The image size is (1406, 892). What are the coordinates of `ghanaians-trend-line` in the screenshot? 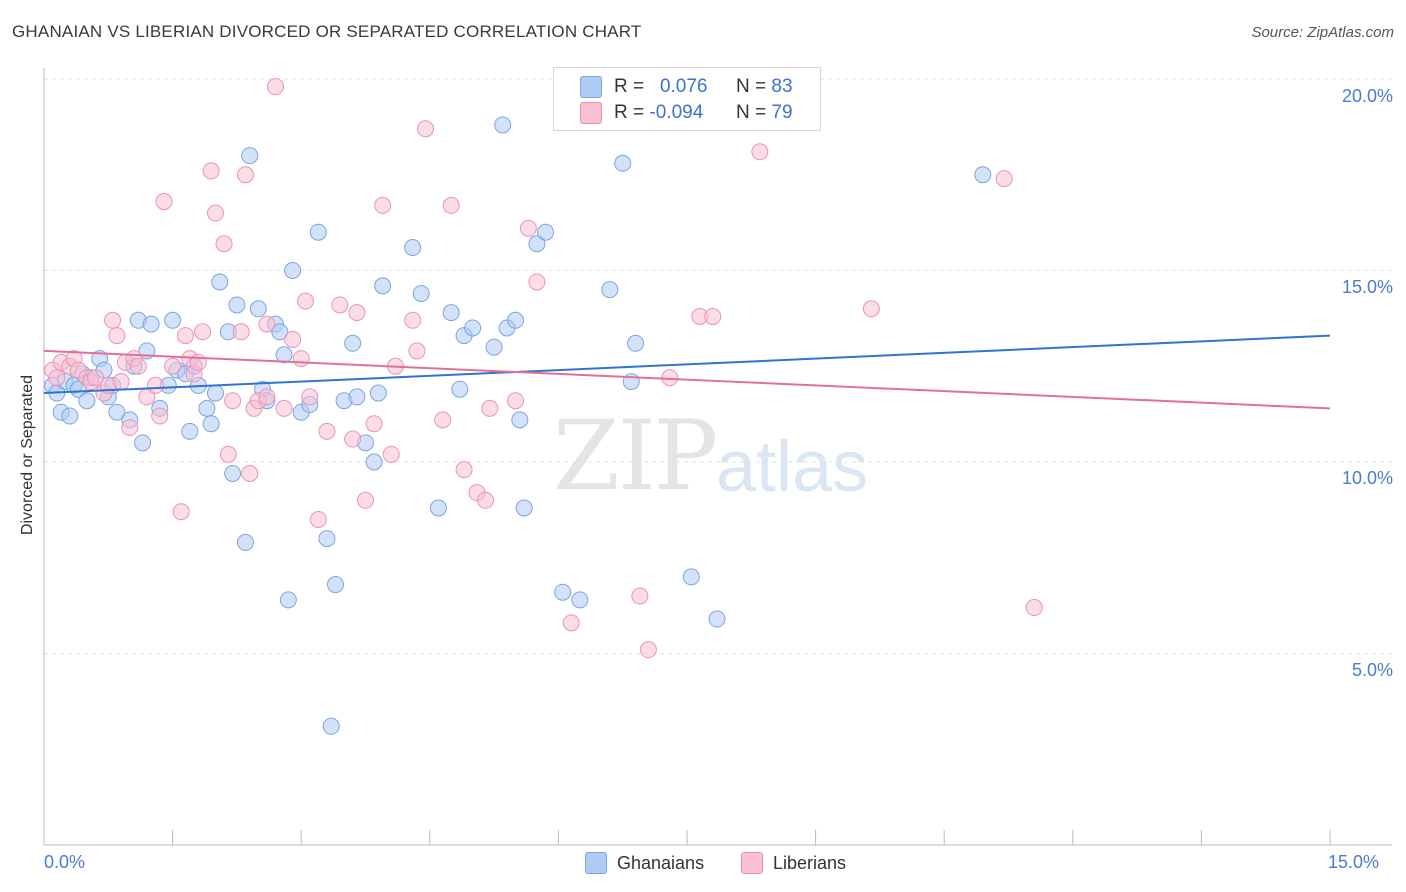 It's located at (687, 364).